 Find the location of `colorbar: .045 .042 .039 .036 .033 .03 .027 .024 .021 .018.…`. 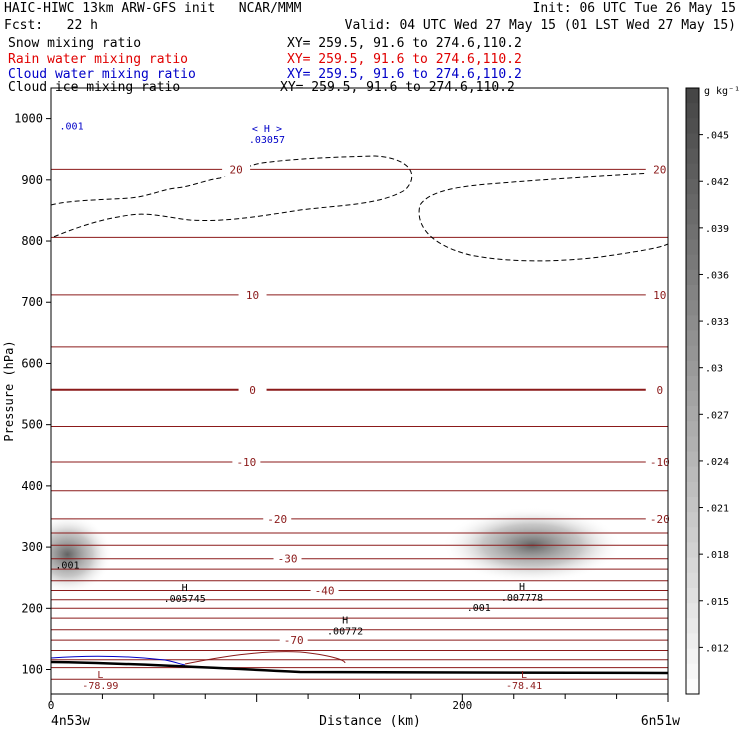

colorbar: .045 .042 .039 .036 .033 .03 .027 .024 .021 .018.… is located at coordinates (707, 391).